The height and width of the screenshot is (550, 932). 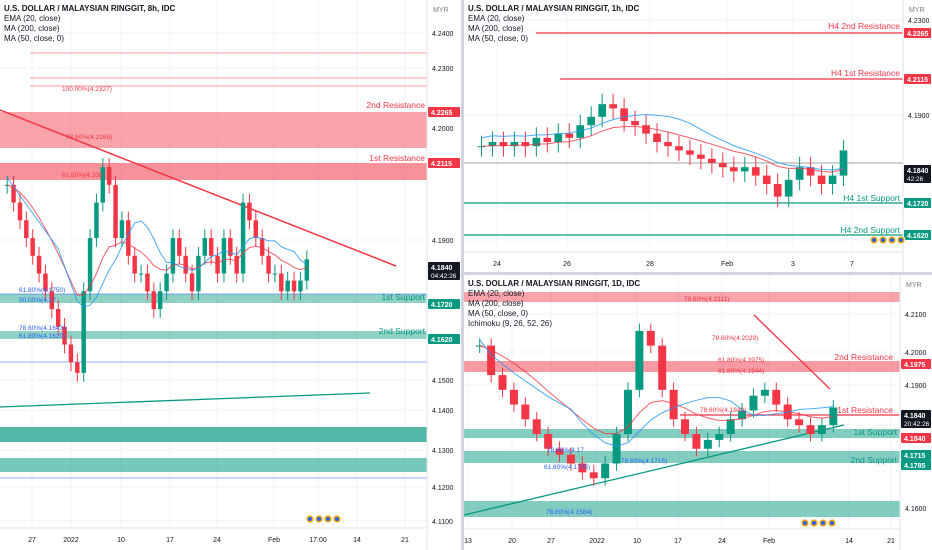 I want to click on fib-label: 78.60%(4.1843), so click(x=723, y=410).